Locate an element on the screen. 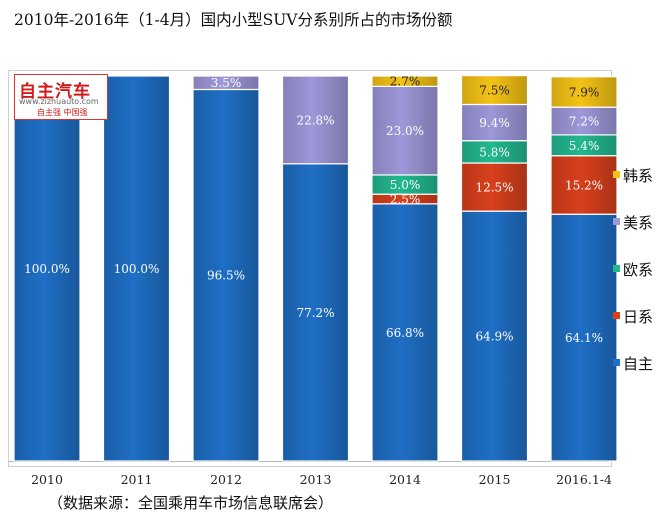  data-label: 5.4% is located at coordinates (584, 146).